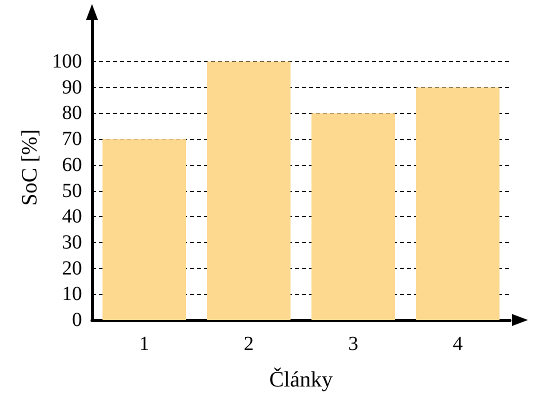 This screenshot has width=533, height=400. I want to click on y-tick-label: 30, so click(72, 242).